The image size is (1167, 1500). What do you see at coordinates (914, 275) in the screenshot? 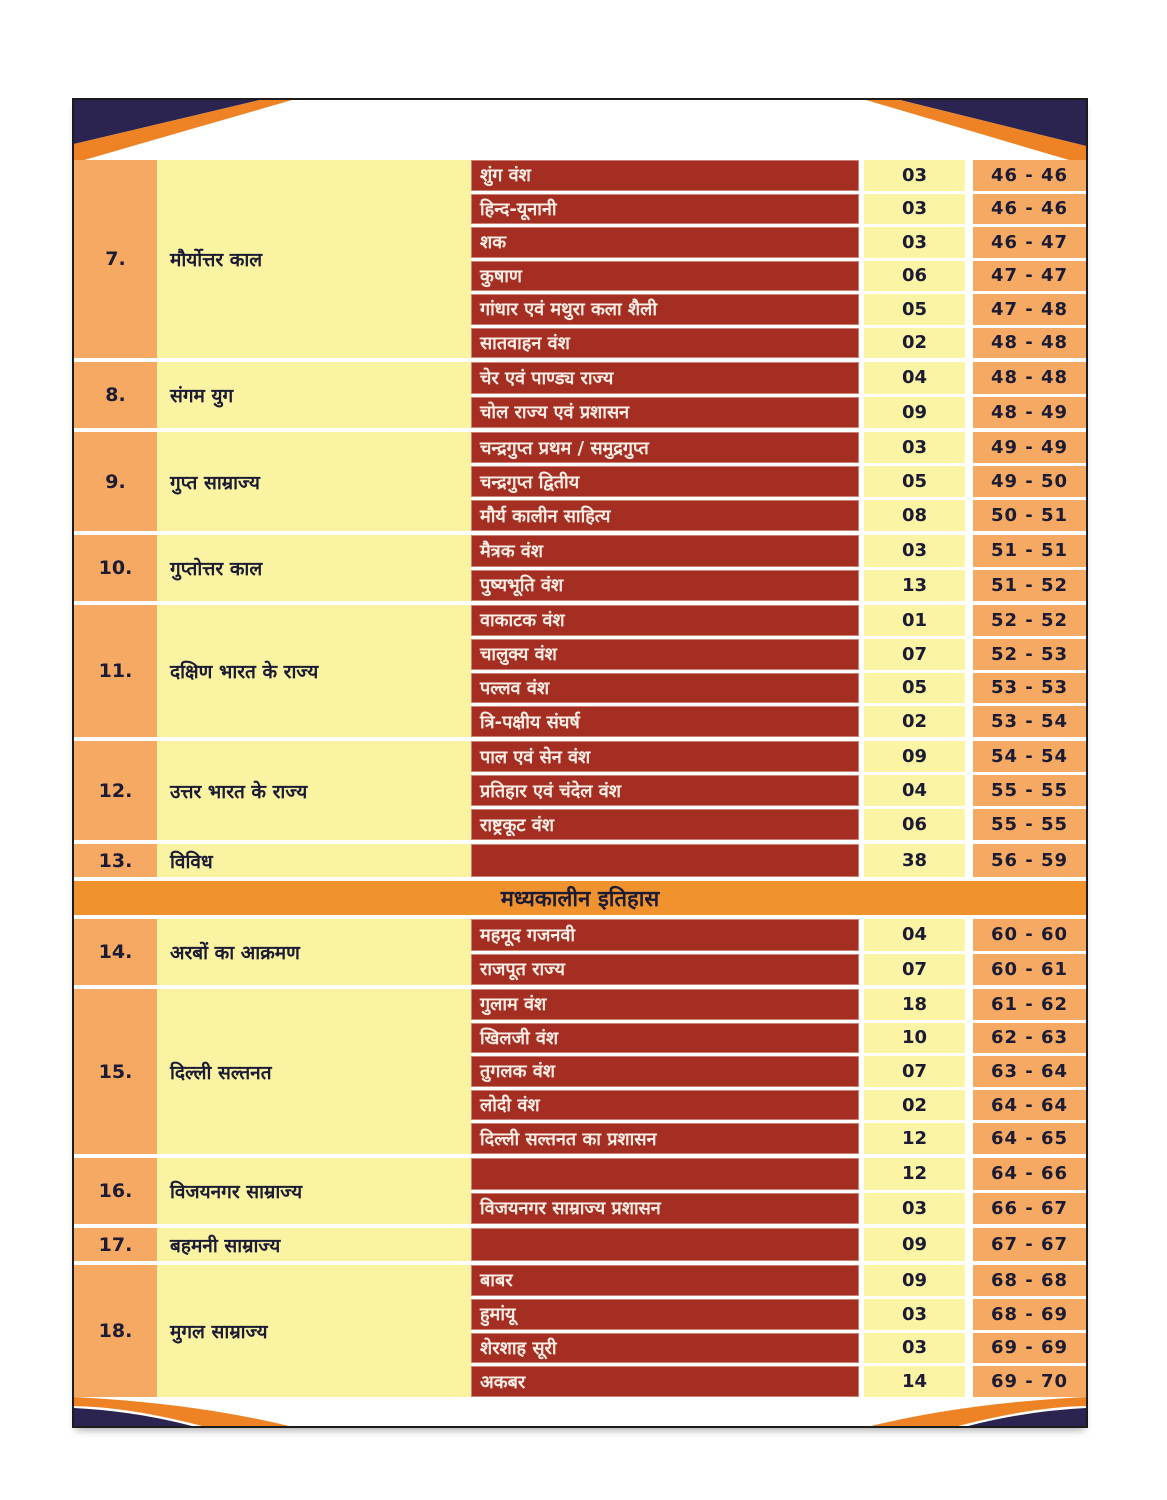
I see `row-question-count: 06` at bounding box center [914, 275].